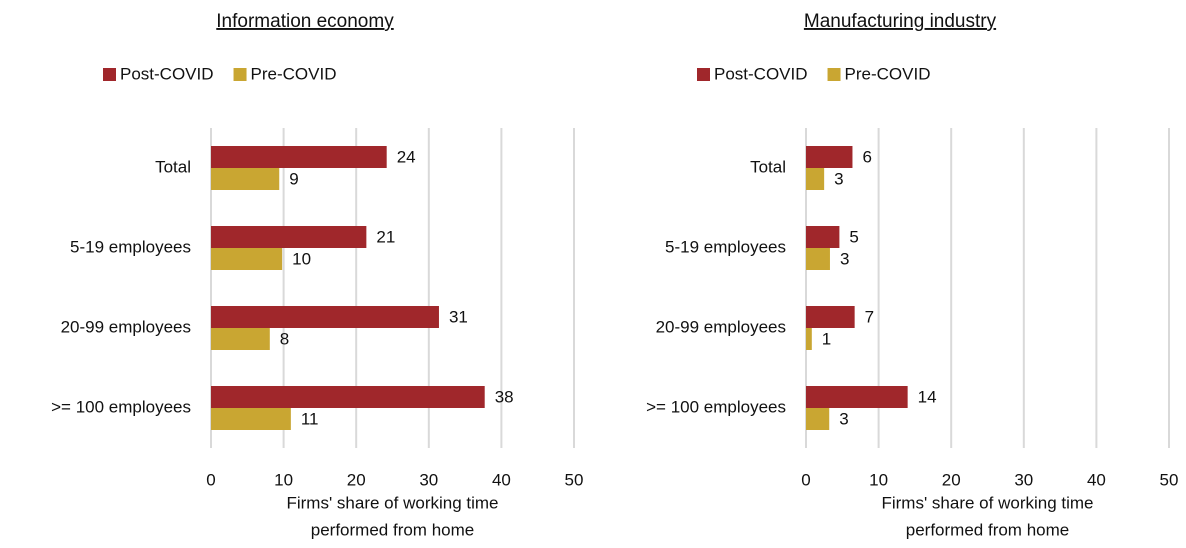 The height and width of the screenshot is (548, 1186). Describe the element at coordinates (869, 316) in the screenshot. I see `data-label: 7` at that location.